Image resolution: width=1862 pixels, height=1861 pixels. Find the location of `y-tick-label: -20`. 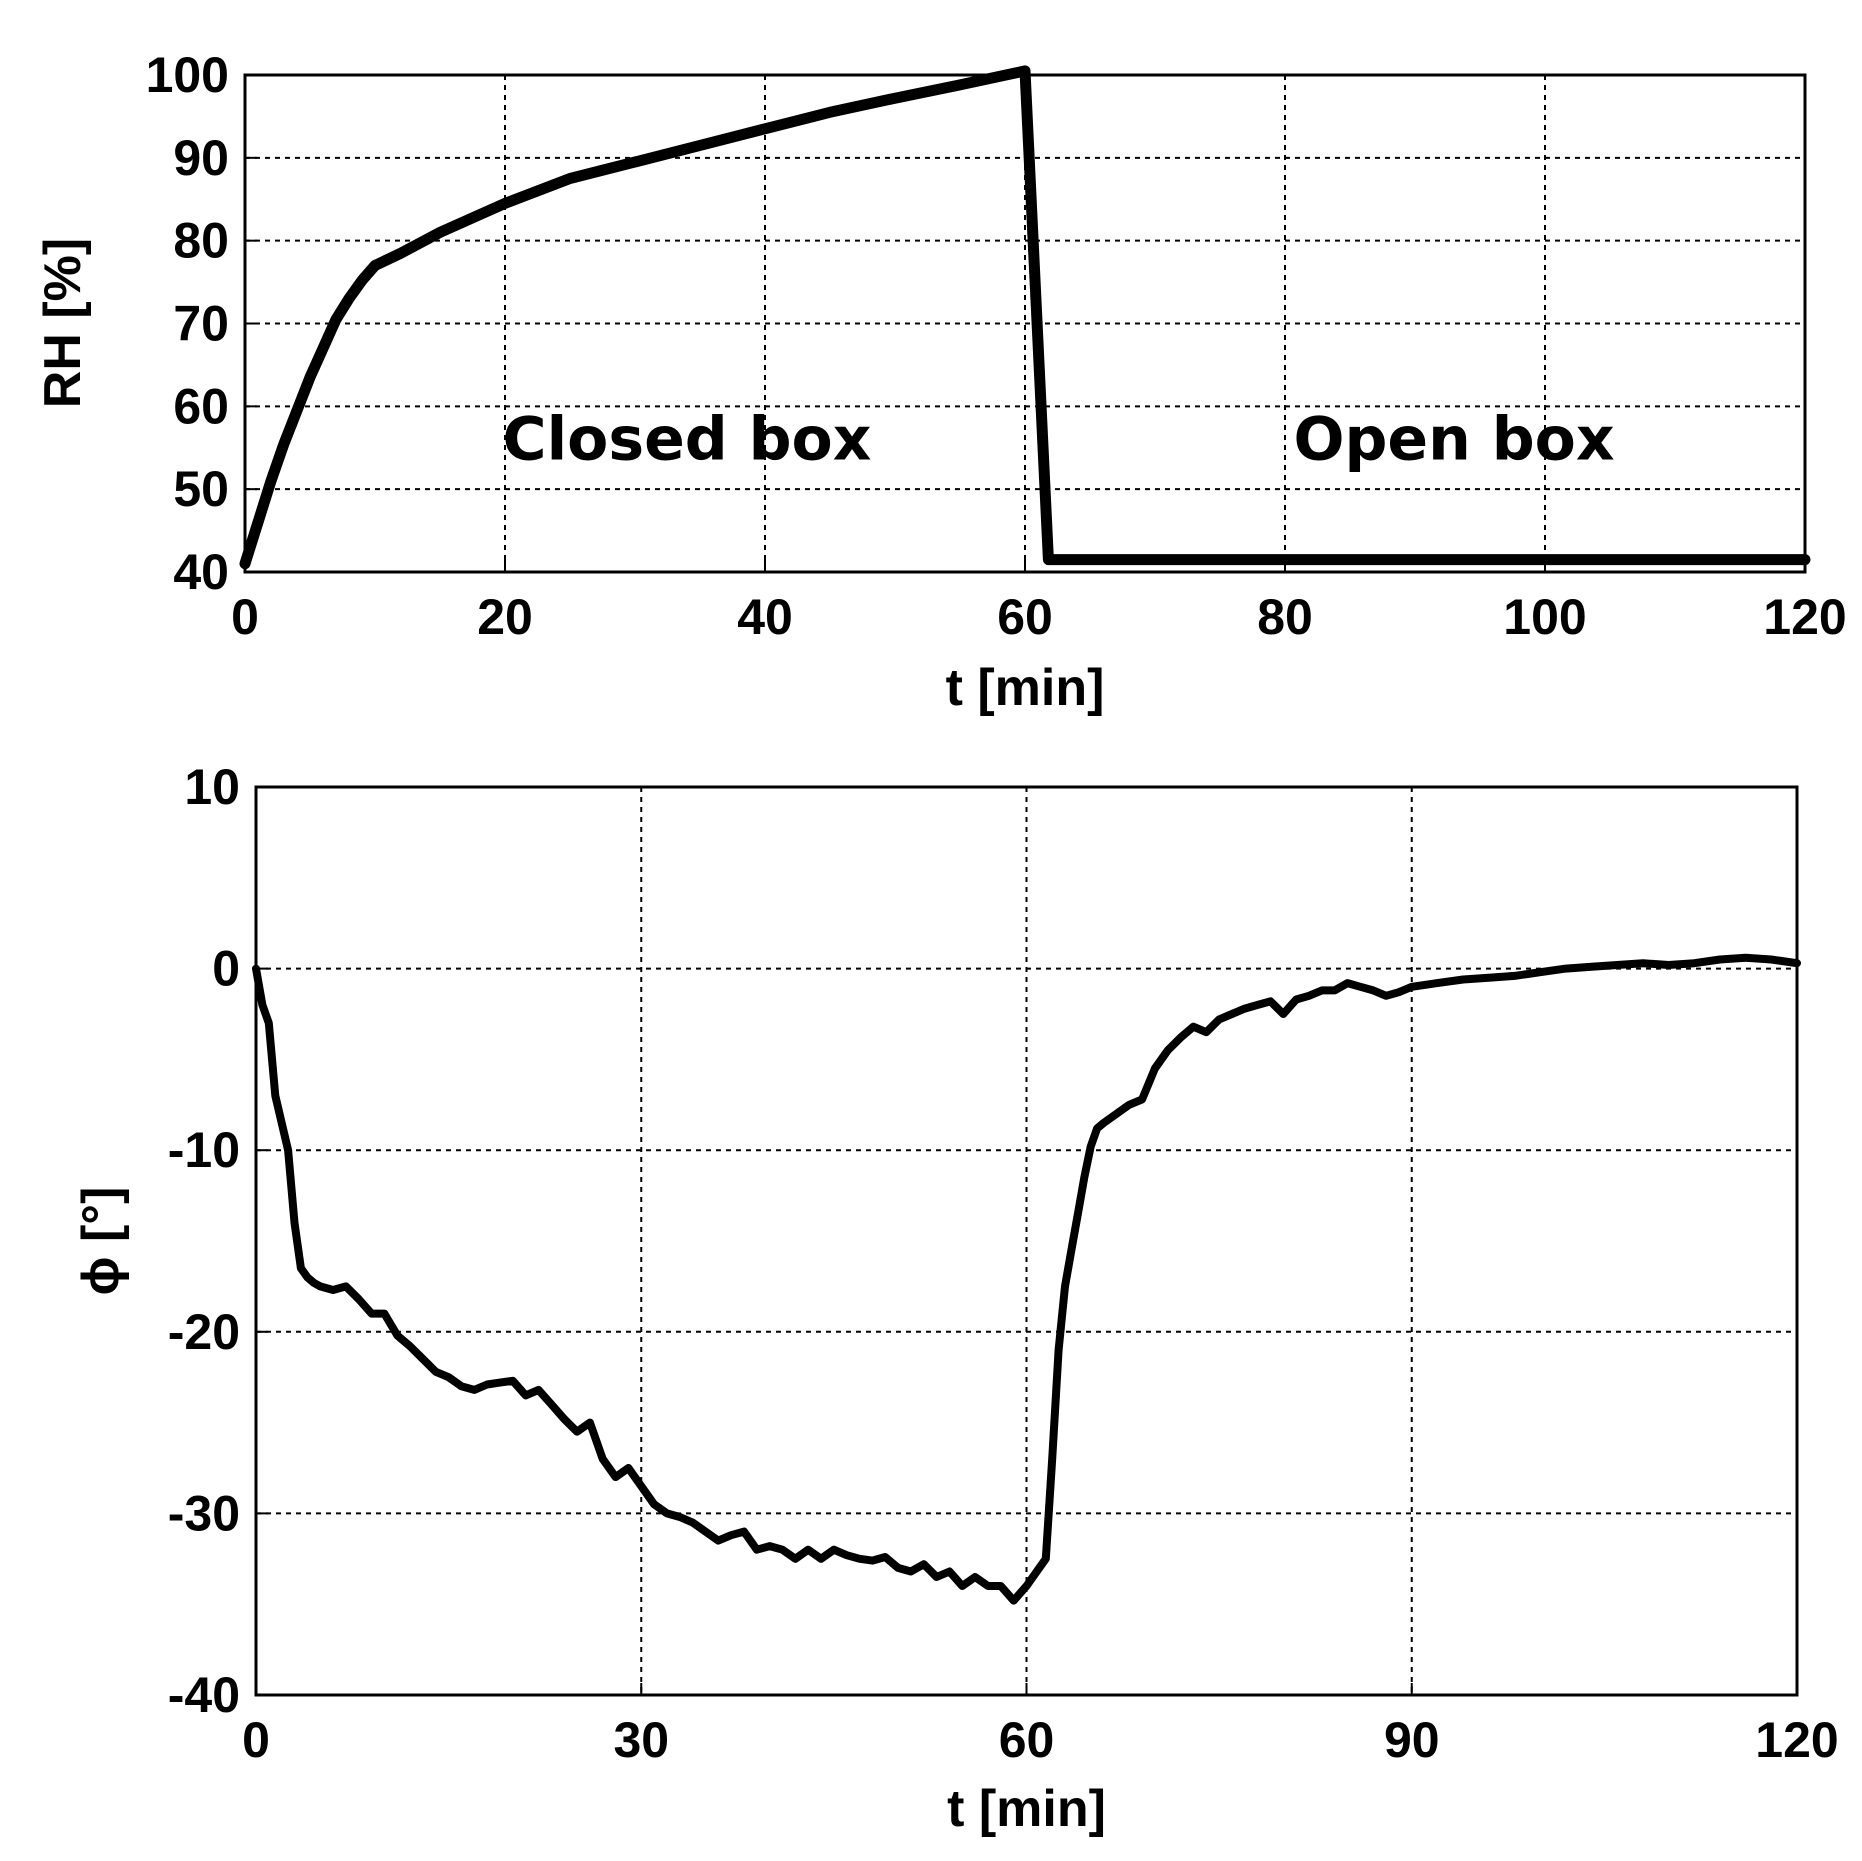

y-tick-label: -20 is located at coordinates (204, 1332).